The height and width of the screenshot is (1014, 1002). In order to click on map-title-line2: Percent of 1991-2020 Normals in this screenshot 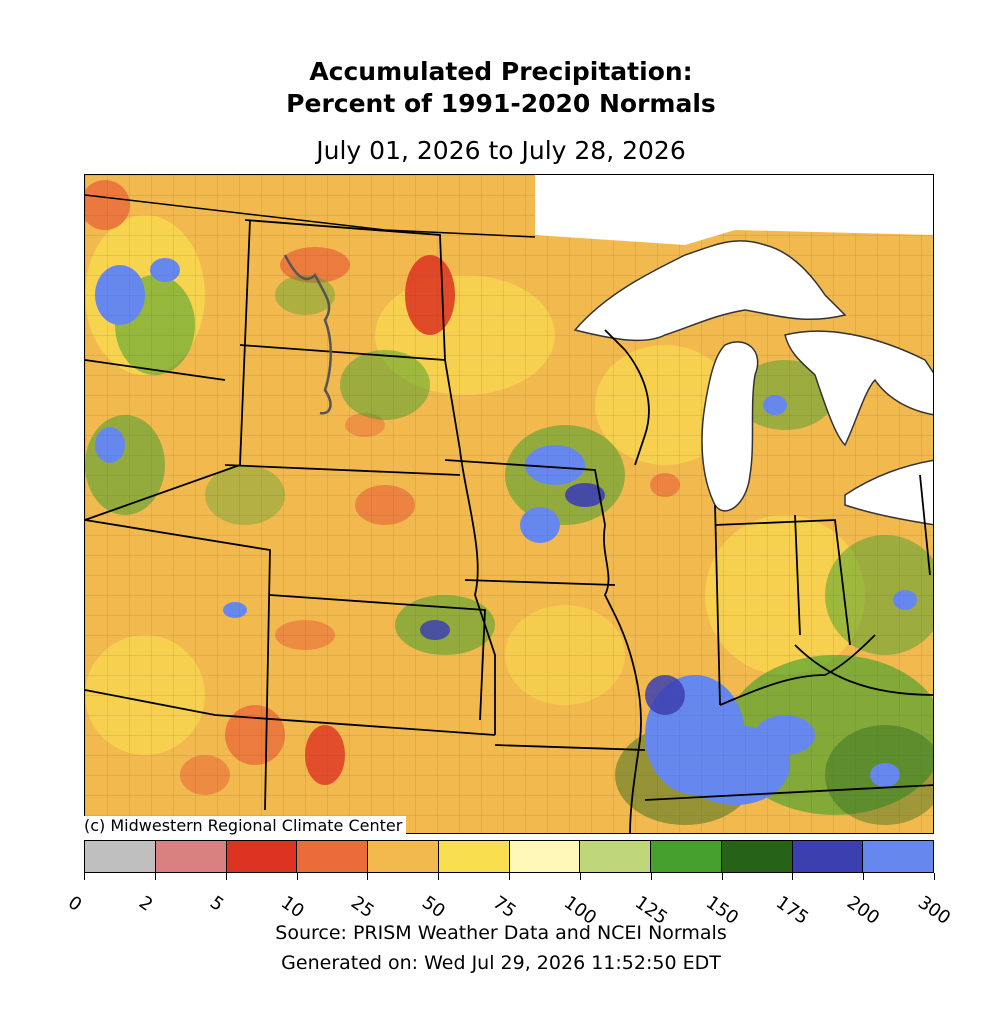, I will do `click(501, 103)`.